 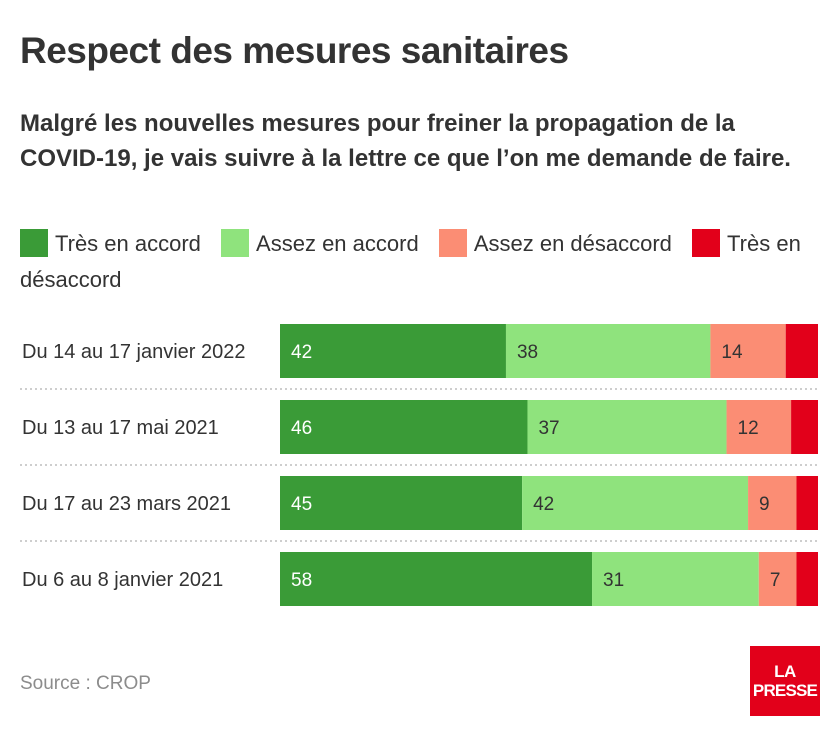 What do you see at coordinates (548, 428) in the screenshot?
I see `data-label: 37` at bounding box center [548, 428].